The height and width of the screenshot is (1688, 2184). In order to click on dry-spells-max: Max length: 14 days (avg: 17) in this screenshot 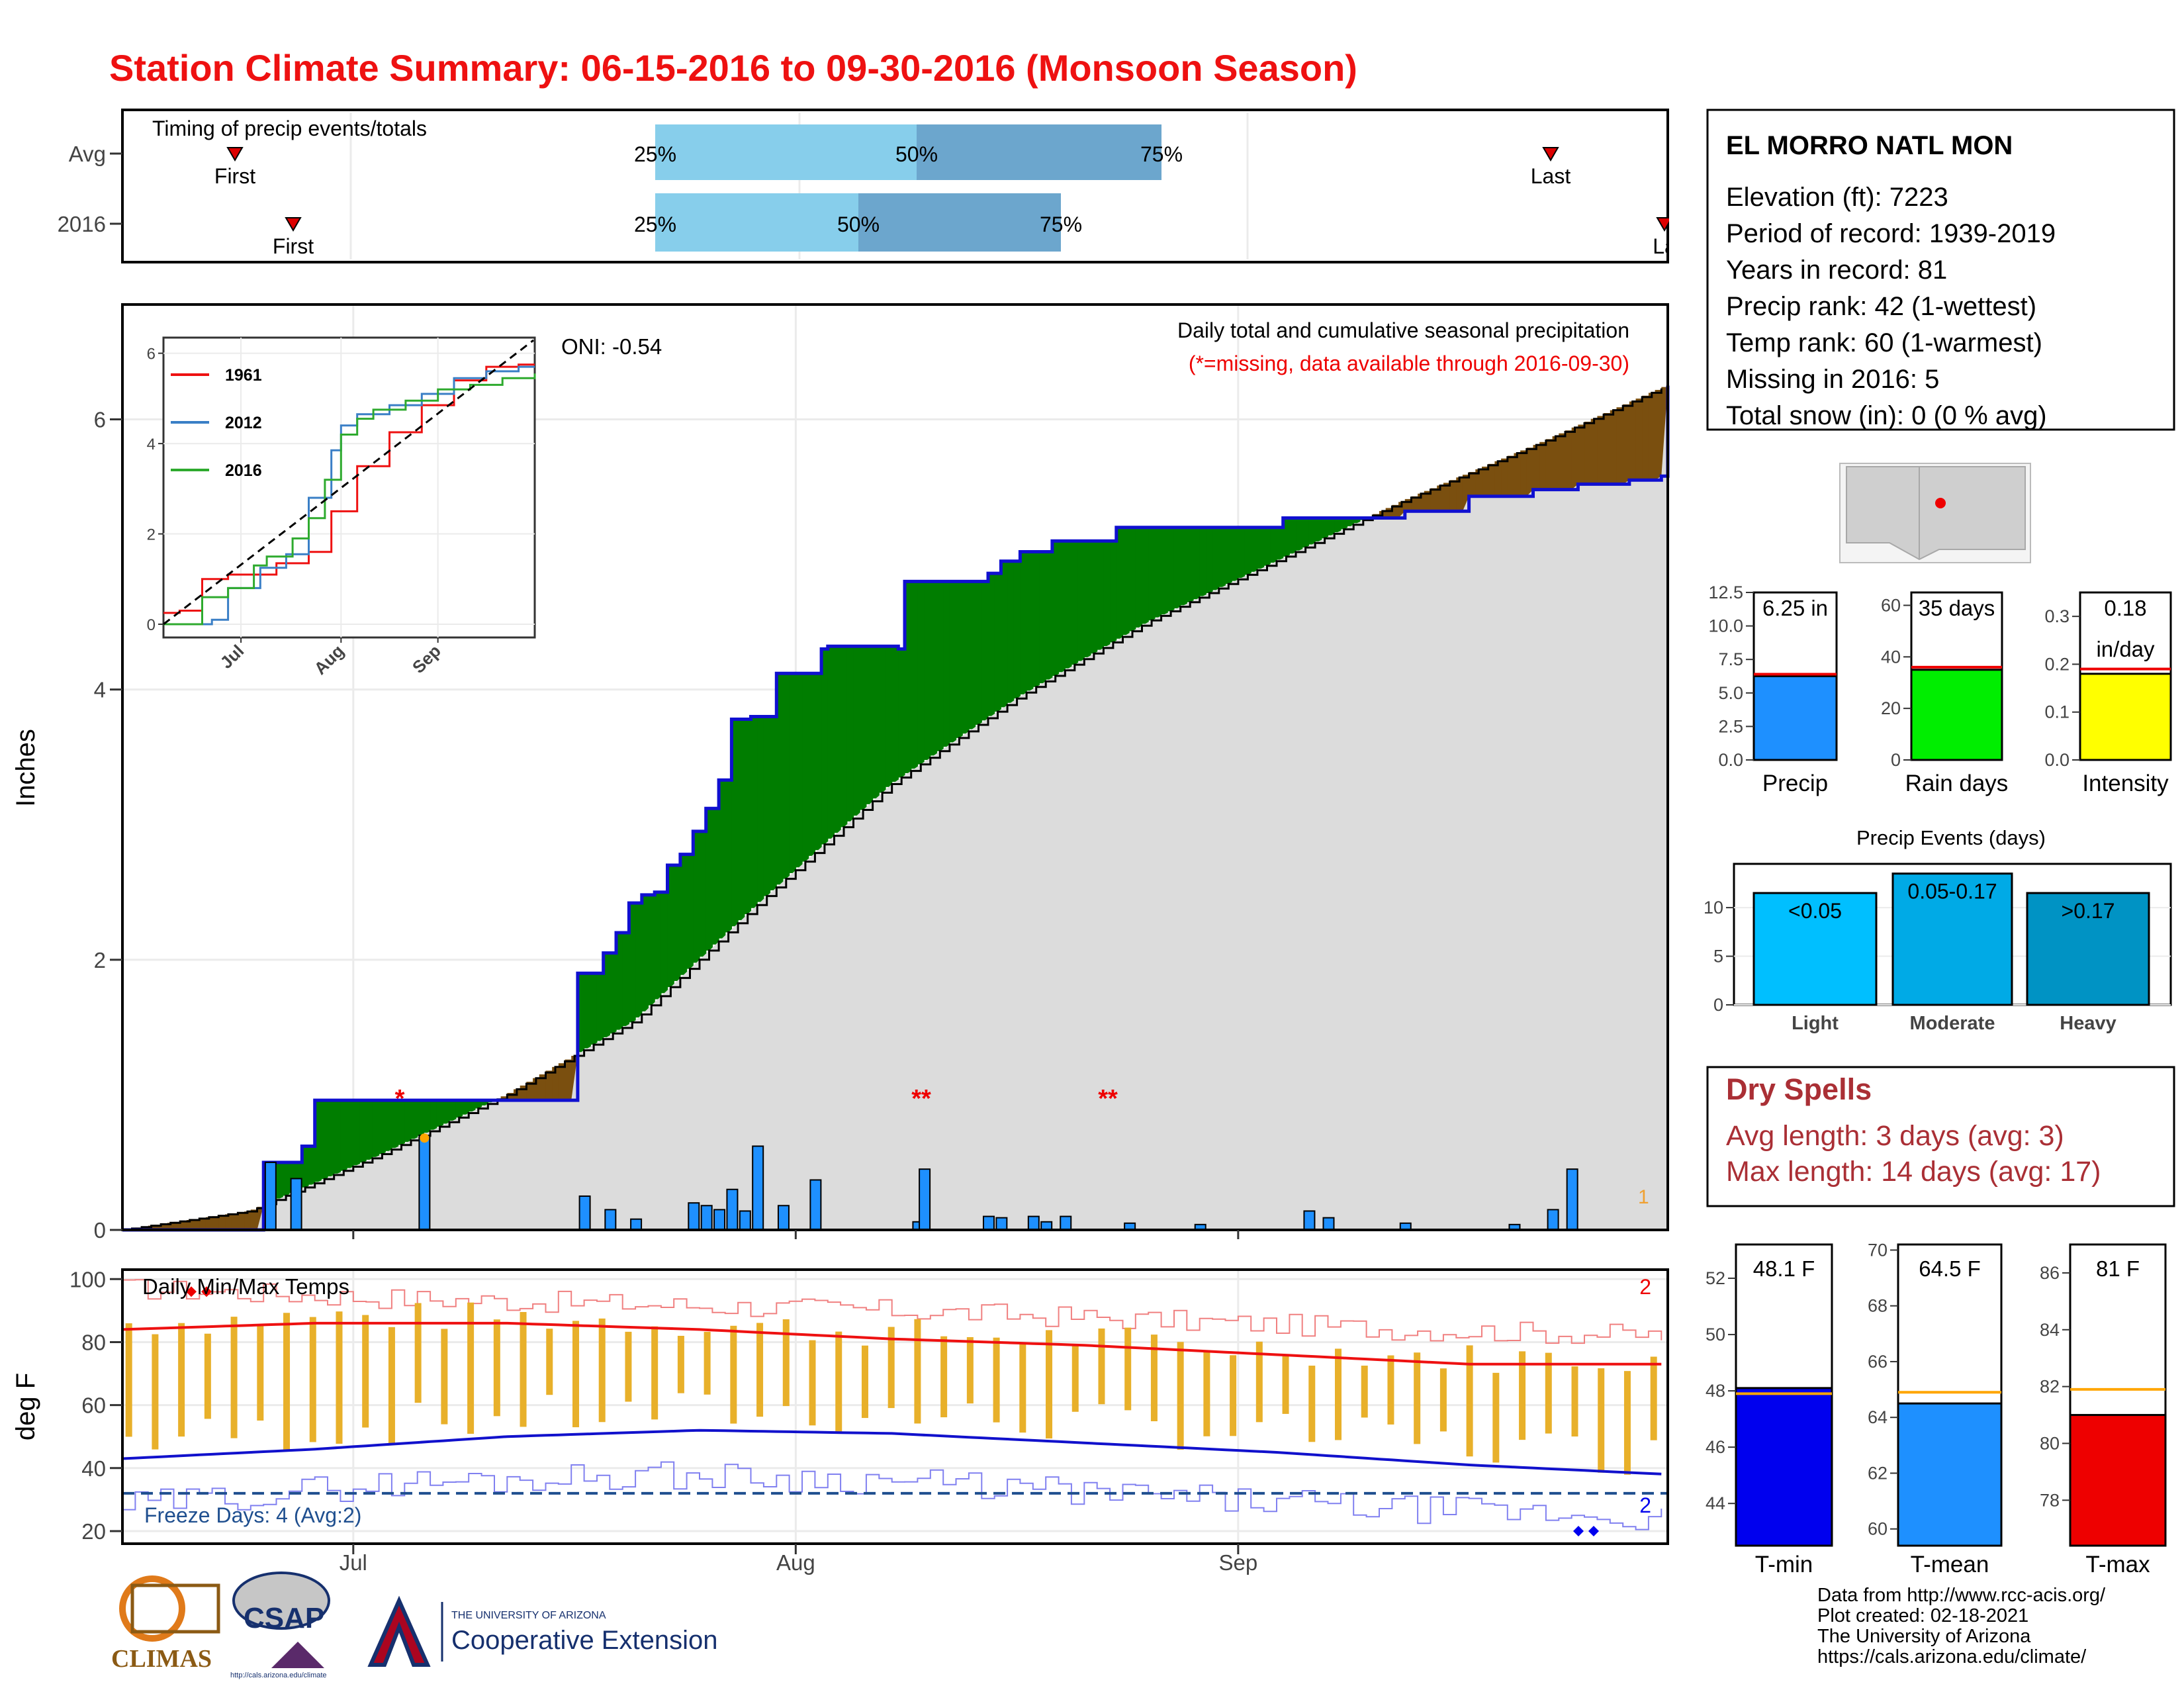, I will do `click(1914, 1172)`.